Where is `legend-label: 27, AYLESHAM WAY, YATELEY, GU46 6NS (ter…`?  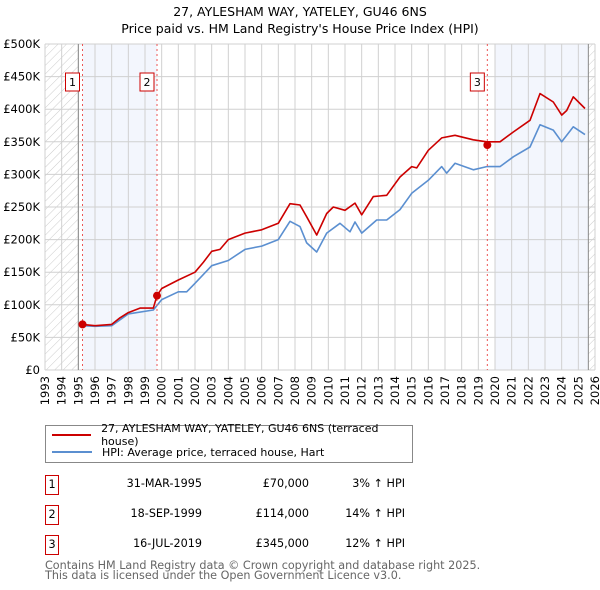
legend-label: 27, AYLESHAM WAY, YATELEY, GU46 6NS (ter… is located at coordinates (240, 435).